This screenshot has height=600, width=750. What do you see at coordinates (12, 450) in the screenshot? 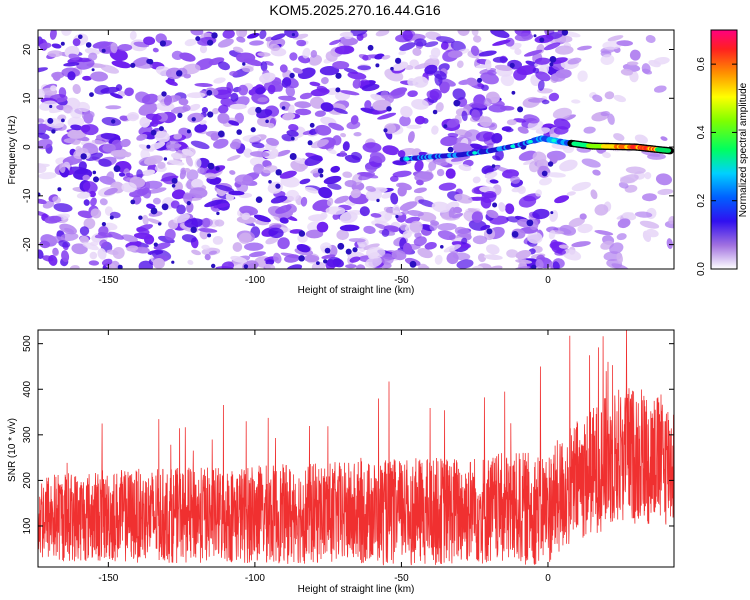
I see `snr-y-axis-title: SNR (10 * v/v)` at bounding box center [12, 450].